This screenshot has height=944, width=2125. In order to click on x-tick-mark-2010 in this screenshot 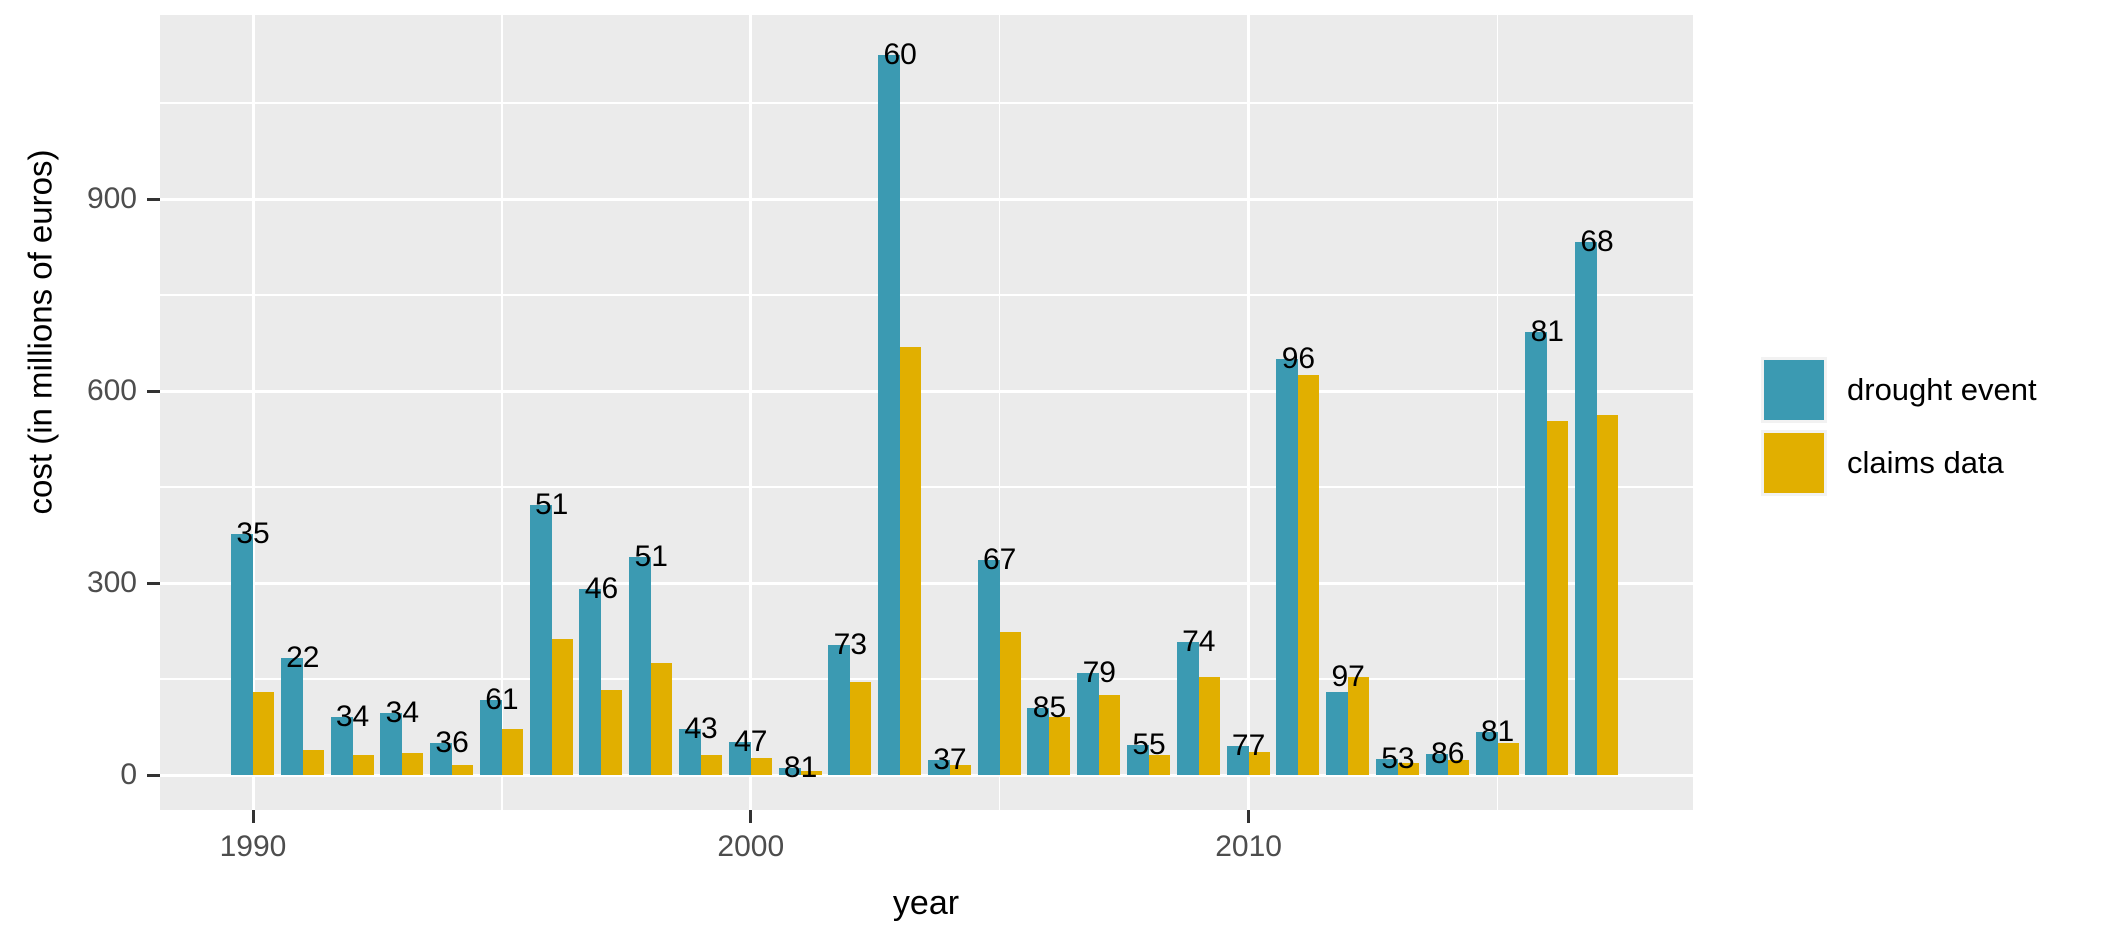, I will do `click(1249, 816)`.